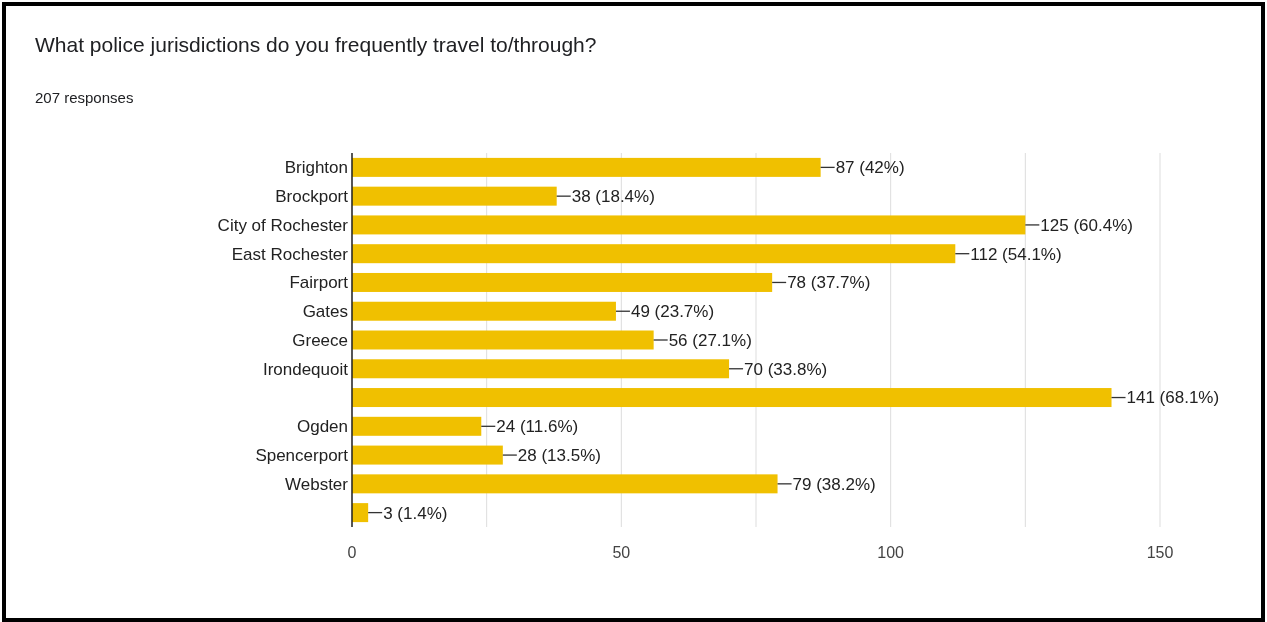 This screenshot has height=622, width=1267. I want to click on data-label: 78 (37.7%), so click(829, 283).